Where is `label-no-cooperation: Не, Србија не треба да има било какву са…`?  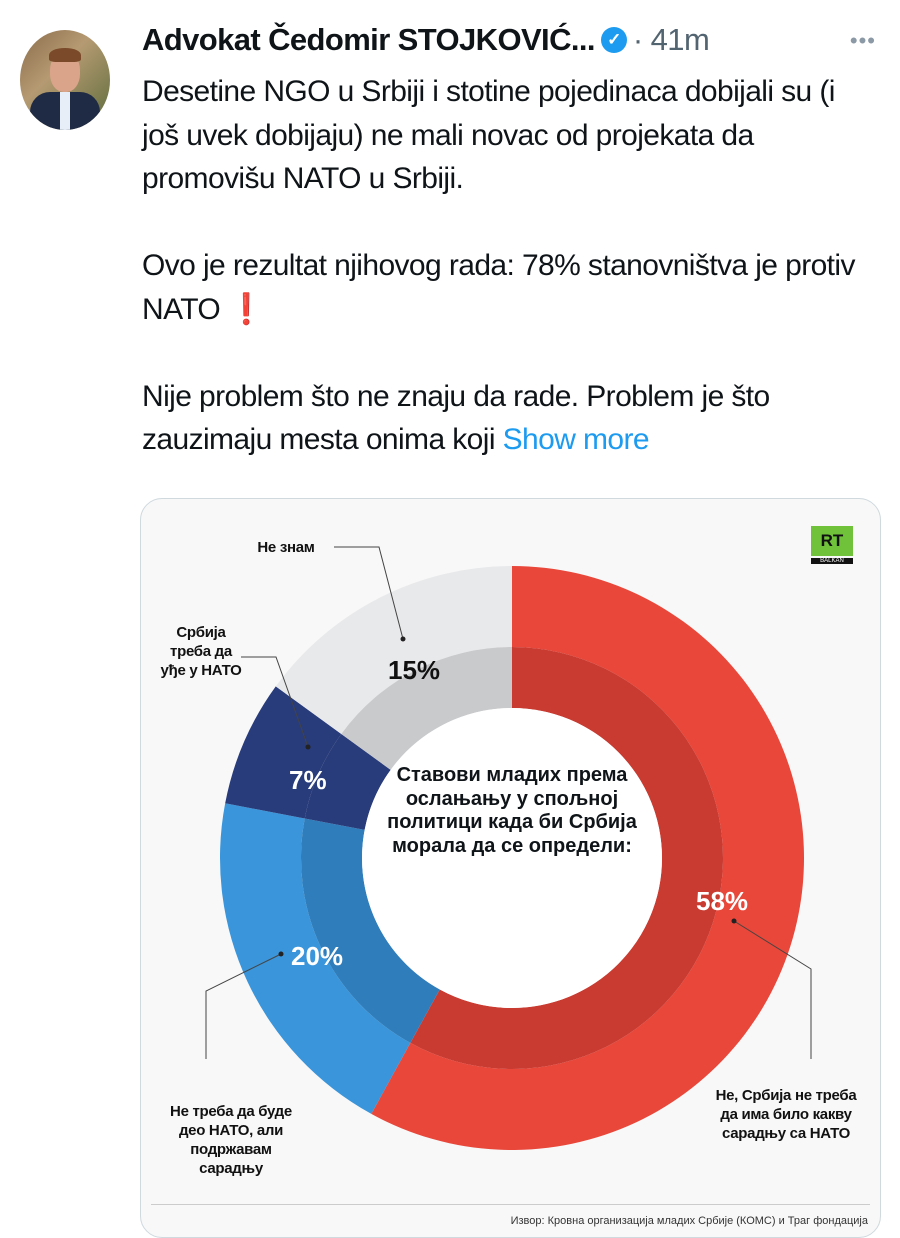 label-no-cooperation: Не, Србија не треба да има било какву са… is located at coordinates (786, 1114).